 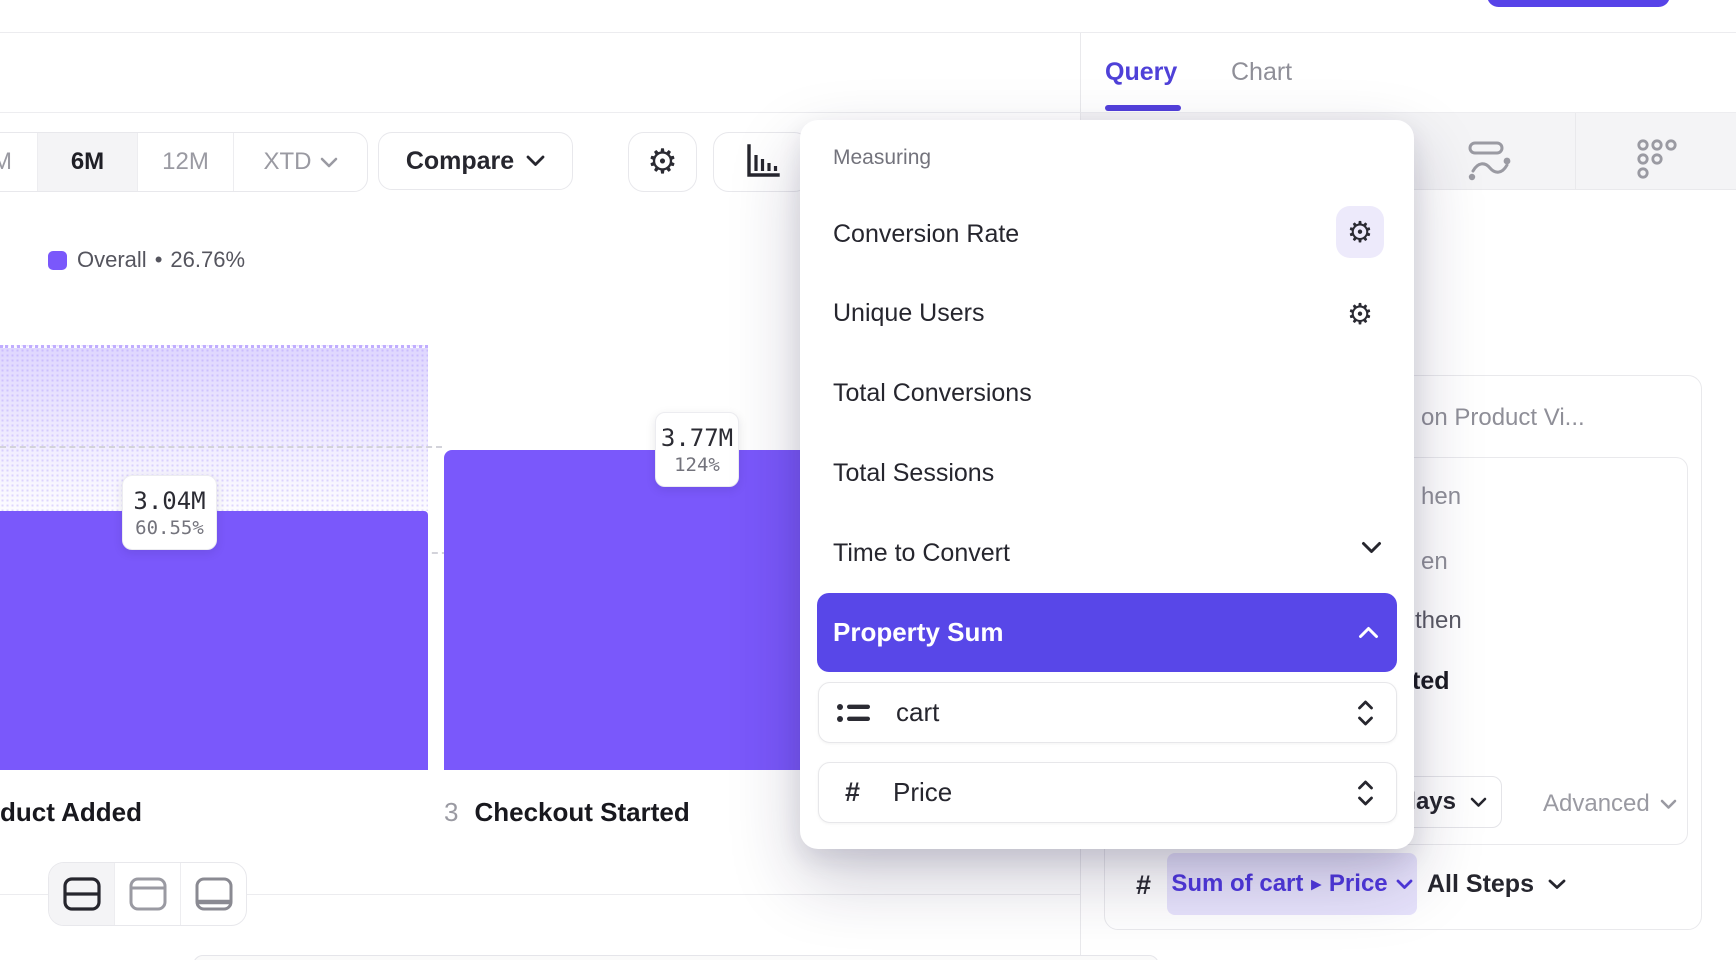 What do you see at coordinates (1358, 883) in the screenshot?
I see `chip-subproperty-label: Price` at bounding box center [1358, 883].